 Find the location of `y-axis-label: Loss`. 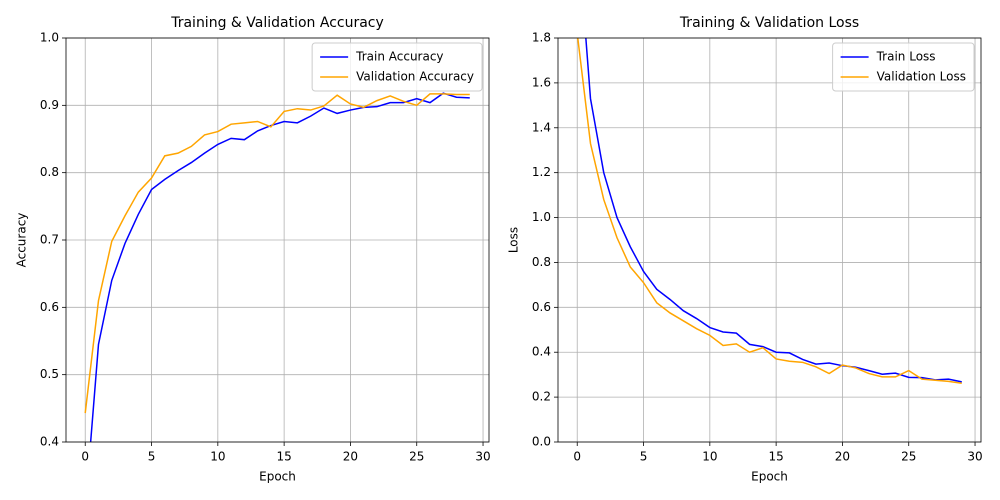

y-axis-label: Loss is located at coordinates (514, 240).